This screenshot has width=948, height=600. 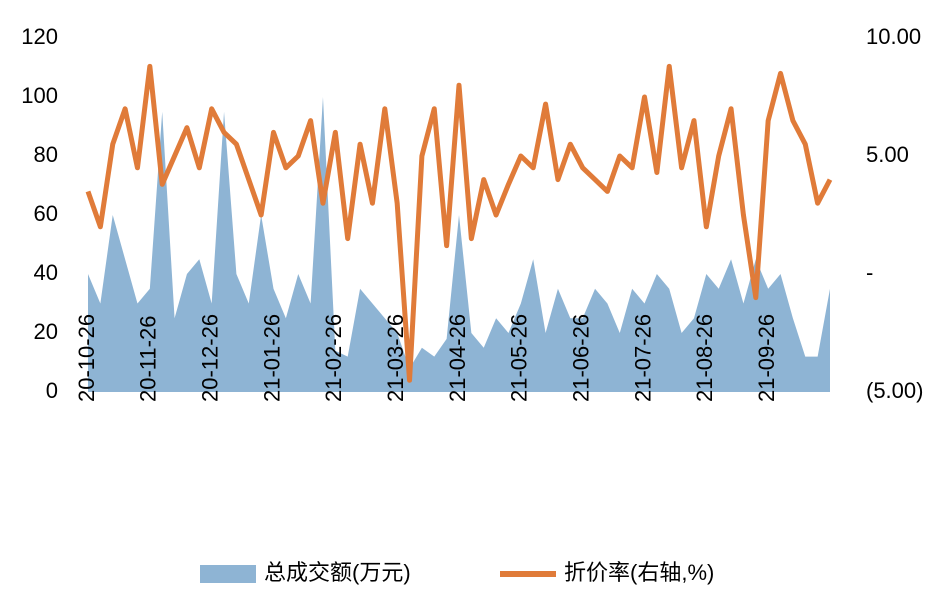 I want to click on x-tick-label: 20-12-26, so click(x=209, y=358).